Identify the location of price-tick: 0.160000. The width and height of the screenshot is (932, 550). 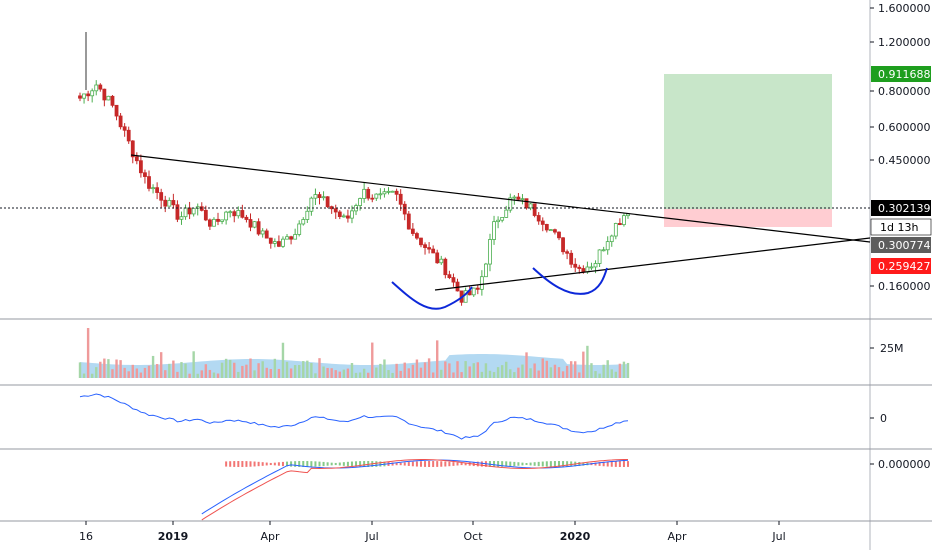
(904, 286).